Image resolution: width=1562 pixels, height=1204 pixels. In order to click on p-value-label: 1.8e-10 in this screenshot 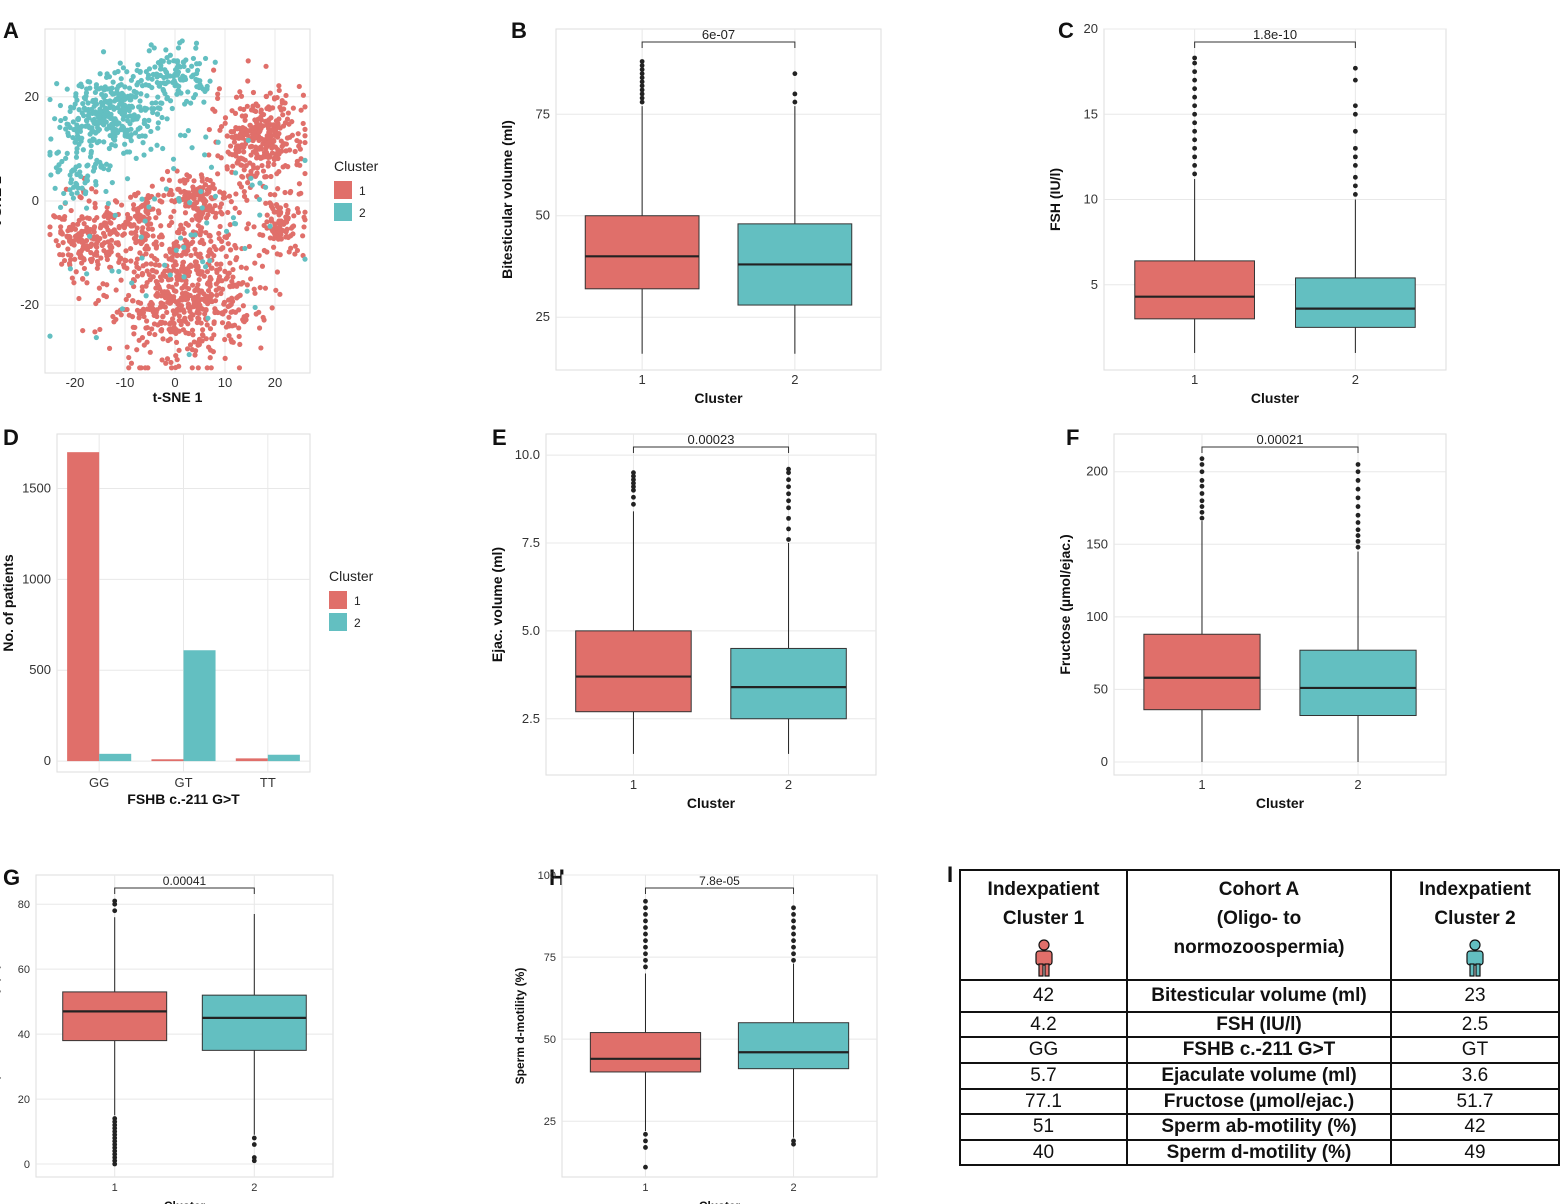, I will do `click(1275, 34)`.